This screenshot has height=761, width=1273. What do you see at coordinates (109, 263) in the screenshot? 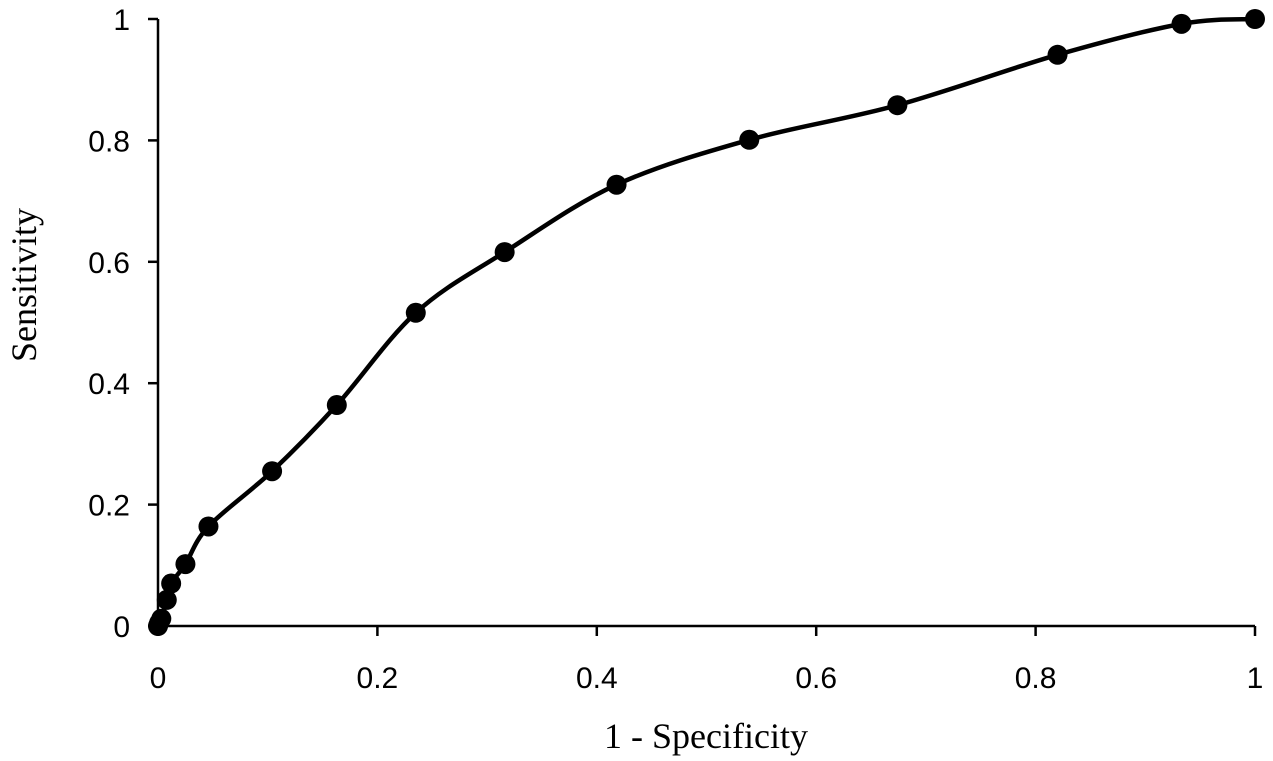
I see `y-tick-label: 0.6` at bounding box center [109, 263].